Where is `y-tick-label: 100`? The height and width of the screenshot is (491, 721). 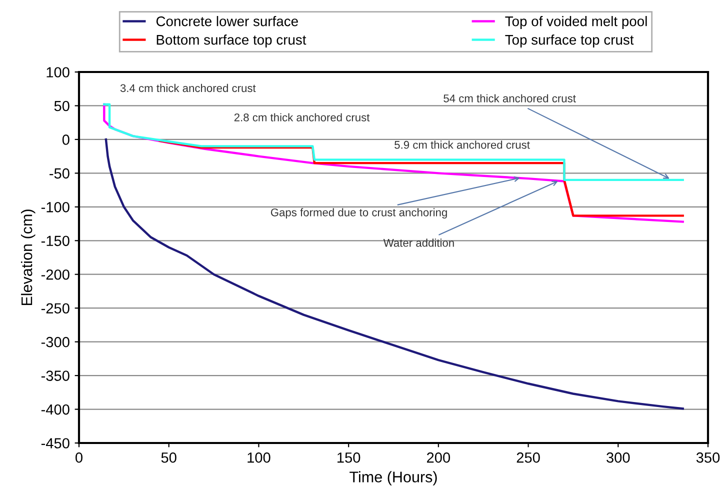 y-tick-label: 100 is located at coordinates (58, 72).